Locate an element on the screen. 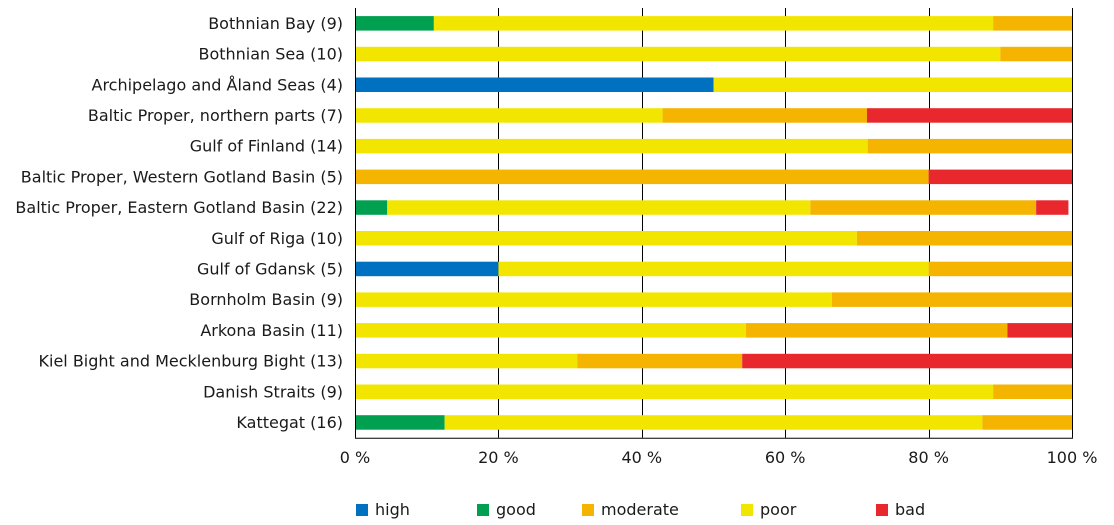 This screenshot has width=1114, height=525. legend-label-high: high is located at coordinates (392, 509).